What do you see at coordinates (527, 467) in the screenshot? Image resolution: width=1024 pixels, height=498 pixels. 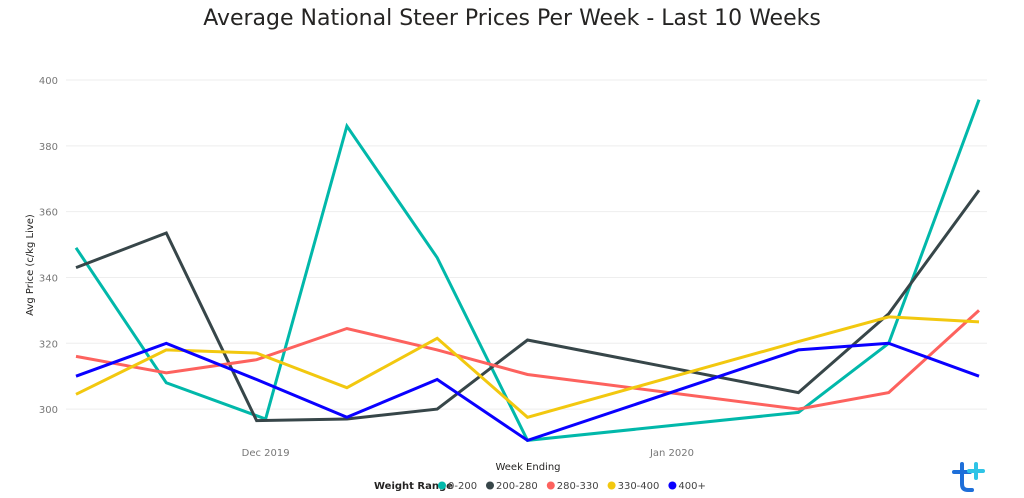 I see `x-axis-title: Week Ending` at bounding box center [527, 467].